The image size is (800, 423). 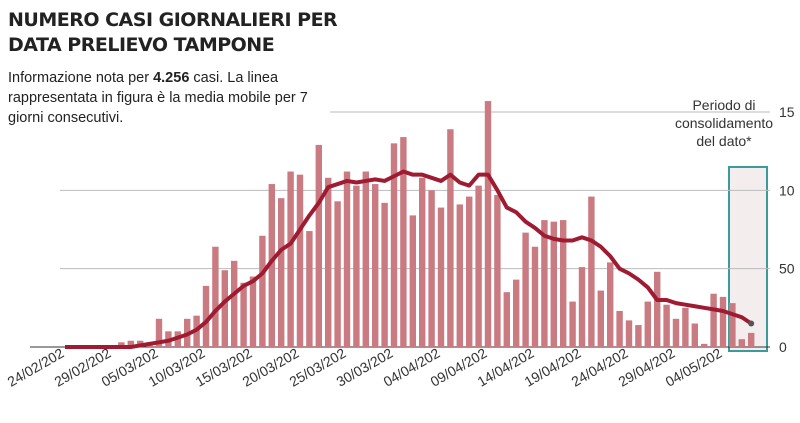 I want to click on annotation: del dato*, so click(x=724, y=141).